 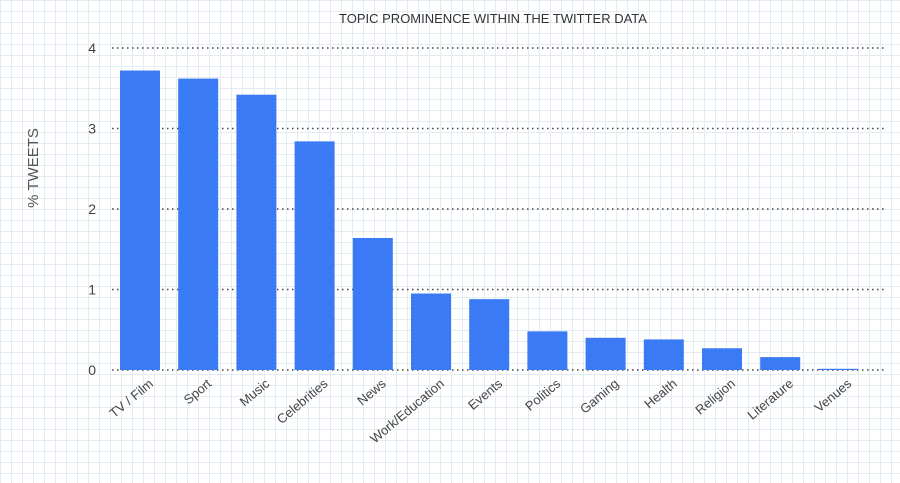 I want to click on y-tick-label: 0, so click(x=92, y=370).